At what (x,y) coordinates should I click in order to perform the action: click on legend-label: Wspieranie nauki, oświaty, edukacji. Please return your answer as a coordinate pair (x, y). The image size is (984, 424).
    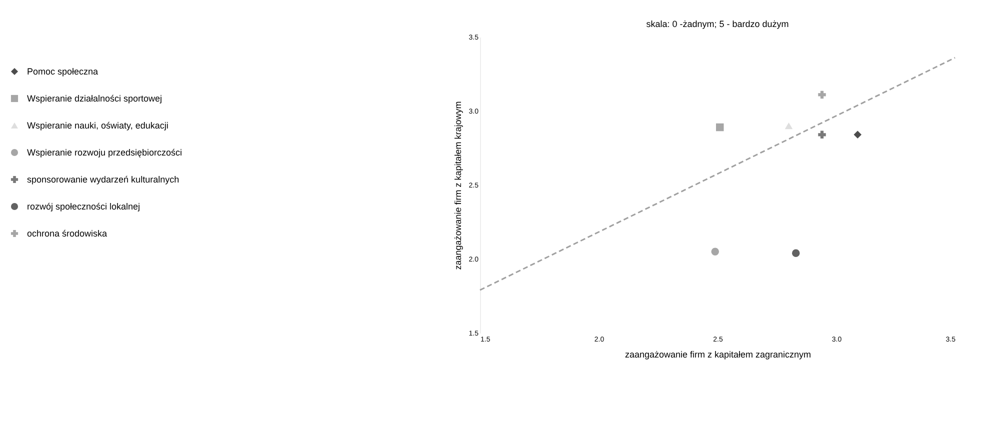
    Looking at the image, I should click on (97, 125).